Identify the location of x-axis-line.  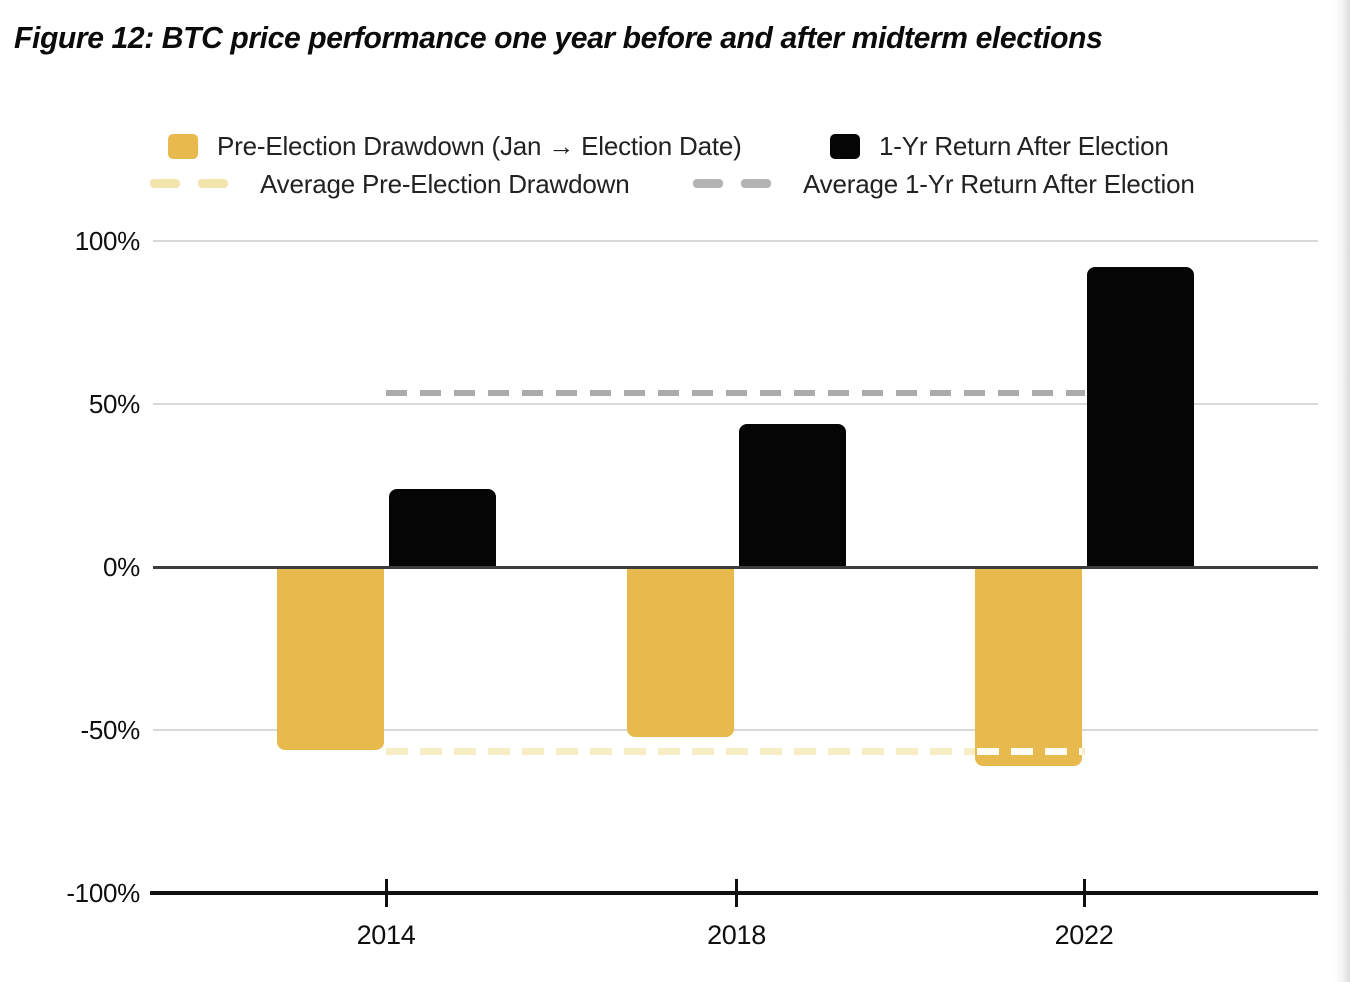
(734, 893).